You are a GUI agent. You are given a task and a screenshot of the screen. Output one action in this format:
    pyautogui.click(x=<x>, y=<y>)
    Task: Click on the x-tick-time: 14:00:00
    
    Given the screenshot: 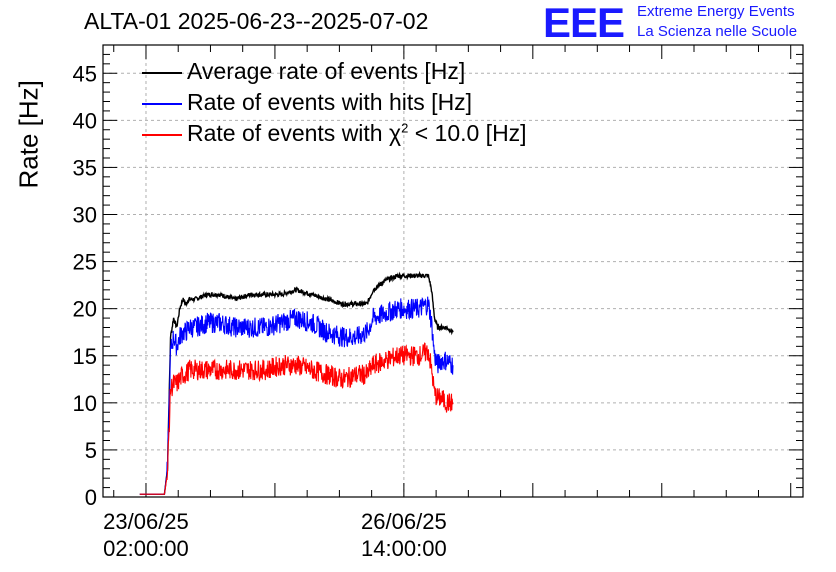 What is the action you would take?
    pyautogui.click(x=404, y=548)
    